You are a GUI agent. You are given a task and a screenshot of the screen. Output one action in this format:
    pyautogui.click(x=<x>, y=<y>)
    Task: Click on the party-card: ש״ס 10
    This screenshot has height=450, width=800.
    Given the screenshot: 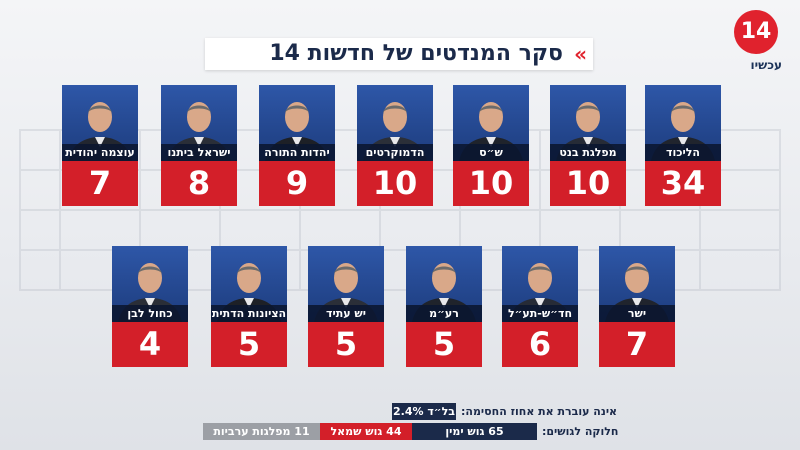 What is the action you would take?
    pyautogui.click(x=491, y=145)
    